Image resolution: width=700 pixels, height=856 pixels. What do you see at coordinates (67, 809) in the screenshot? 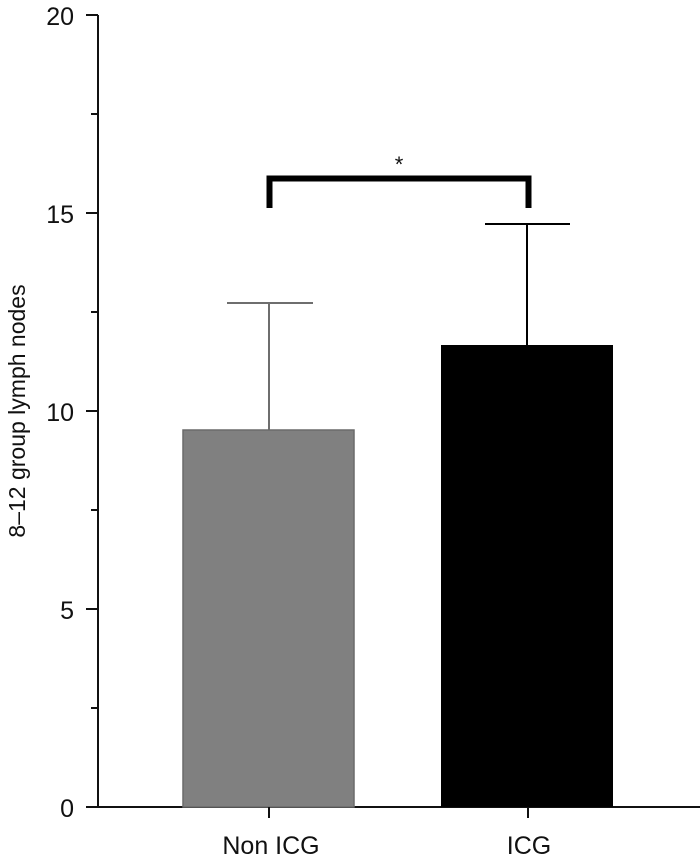
I see `y-tick-0: 0` at bounding box center [67, 809].